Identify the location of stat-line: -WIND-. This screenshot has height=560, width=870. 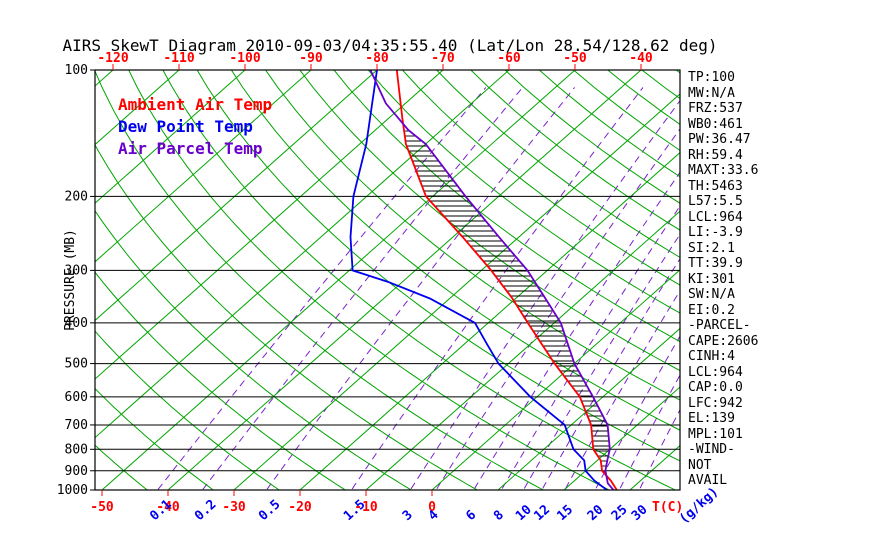
(711, 449).